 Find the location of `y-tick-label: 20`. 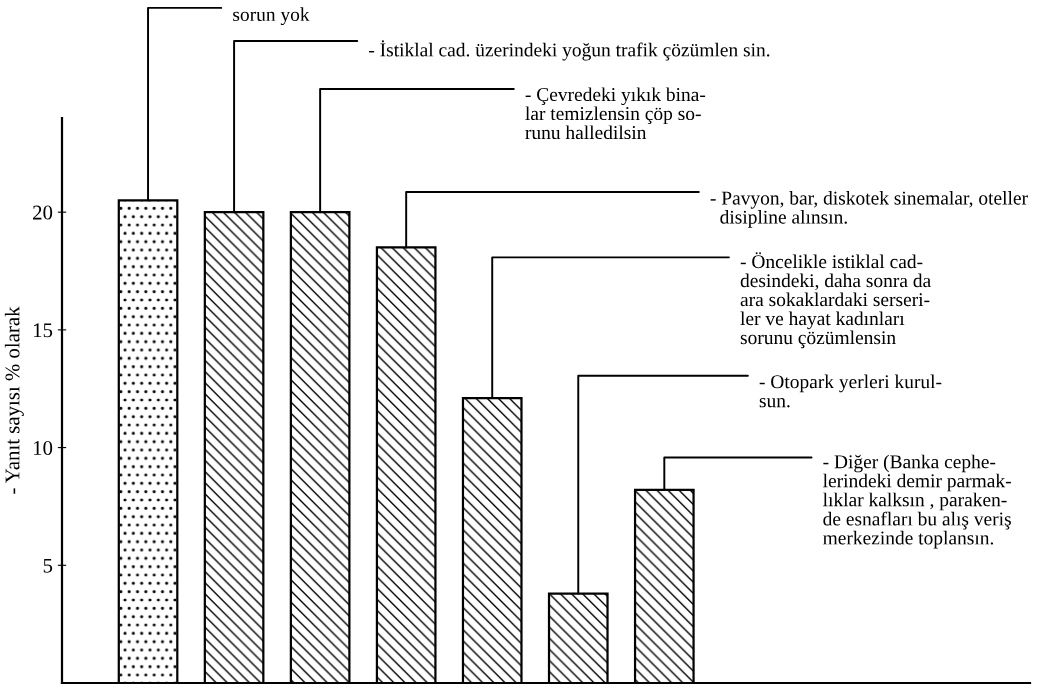

y-tick-label: 20 is located at coordinates (43, 212).